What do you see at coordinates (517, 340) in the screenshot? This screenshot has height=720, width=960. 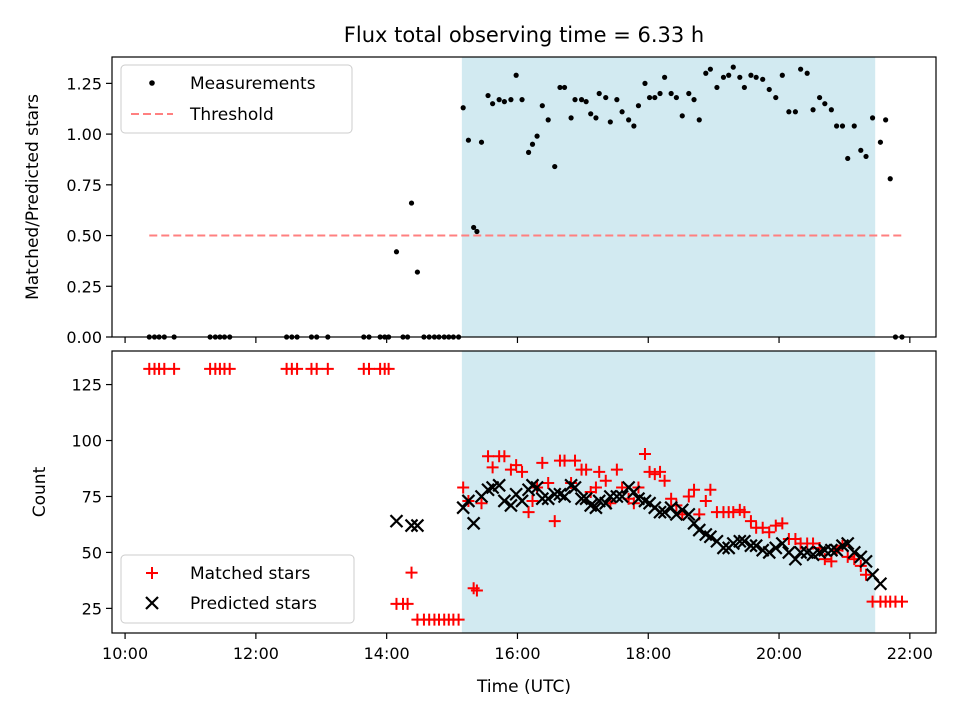 I see `top-x-ticks` at bounding box center [517, 340].